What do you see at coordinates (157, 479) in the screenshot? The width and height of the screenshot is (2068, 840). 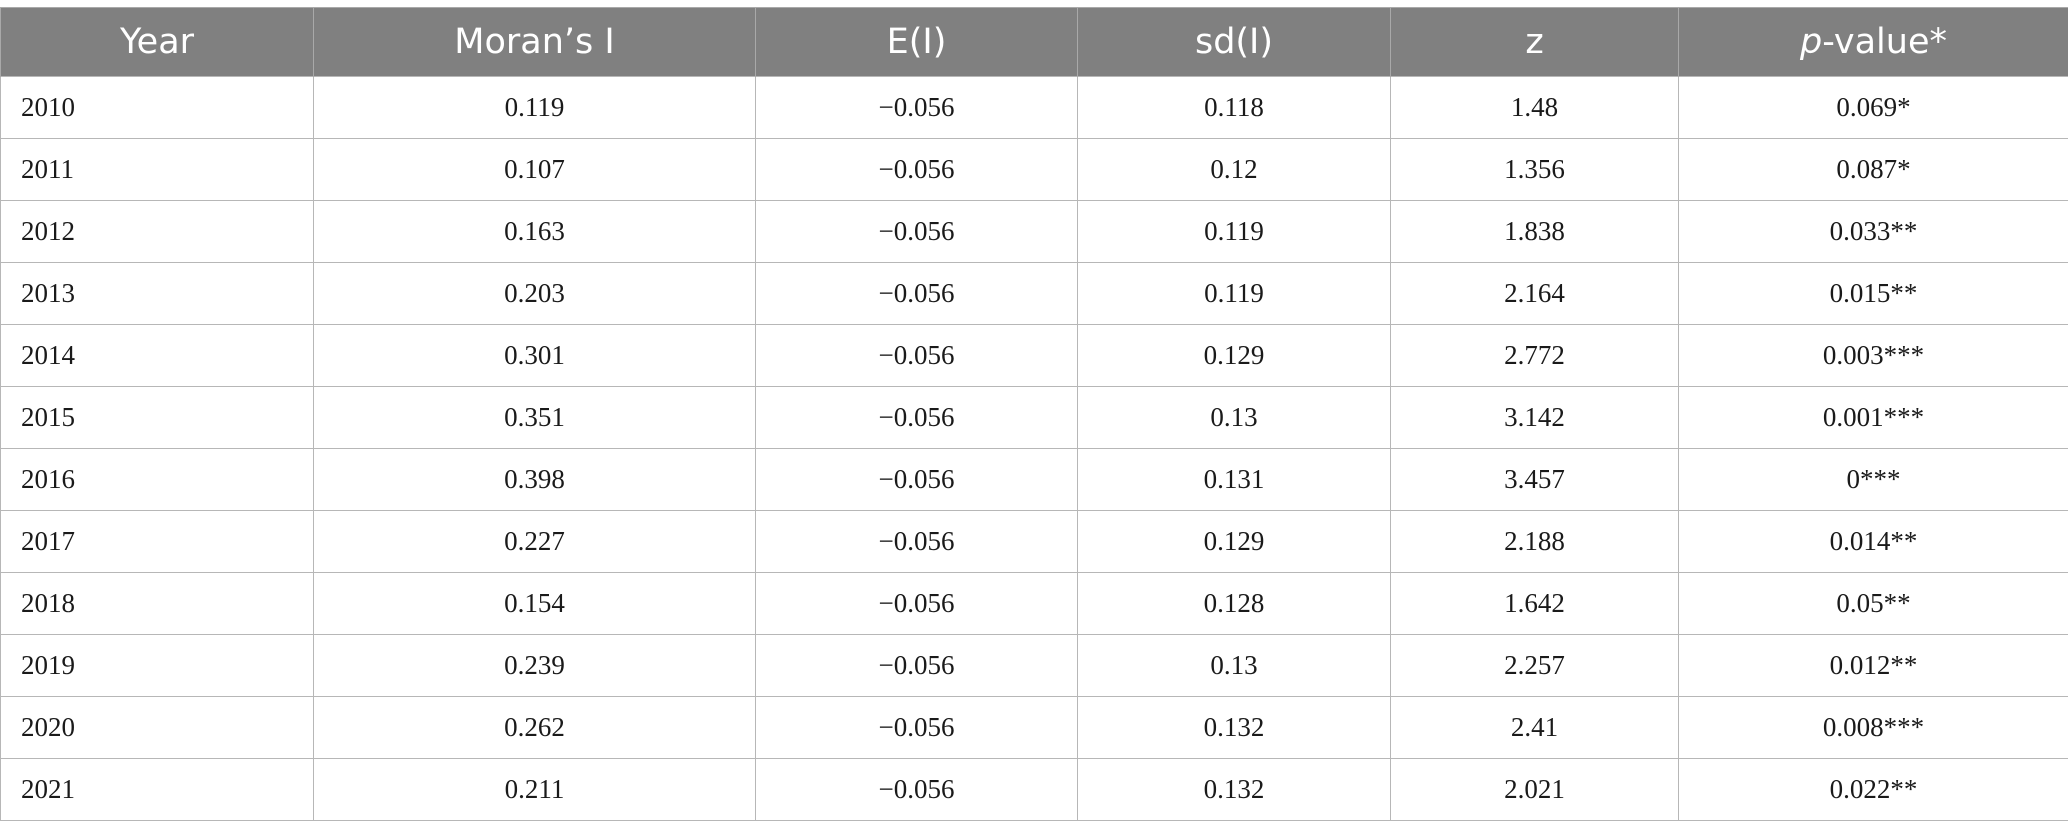 I see `cell-year: 2016` at bounding box center [157, 479].